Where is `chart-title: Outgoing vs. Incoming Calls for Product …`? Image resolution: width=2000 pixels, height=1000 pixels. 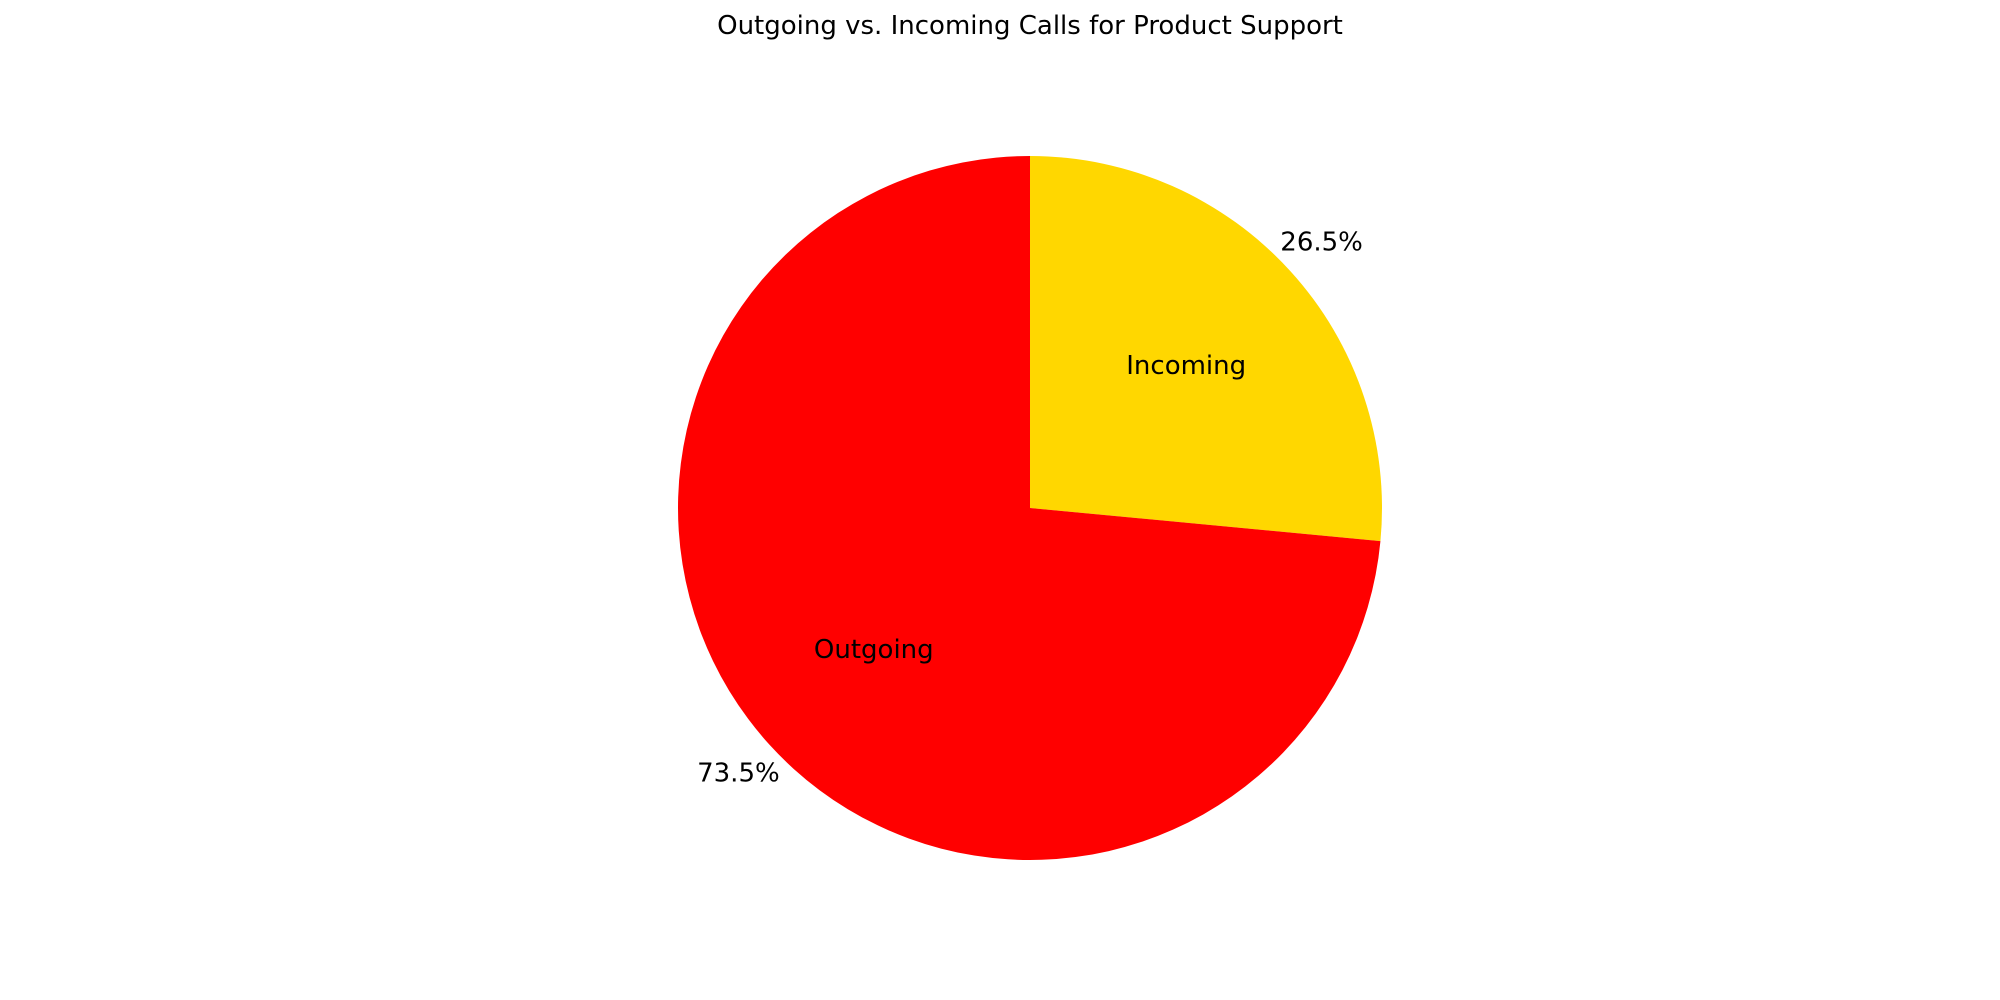 chart-title: Outgoing vs. Incoming Calls for Product … is located at coordinates (1030, 26).